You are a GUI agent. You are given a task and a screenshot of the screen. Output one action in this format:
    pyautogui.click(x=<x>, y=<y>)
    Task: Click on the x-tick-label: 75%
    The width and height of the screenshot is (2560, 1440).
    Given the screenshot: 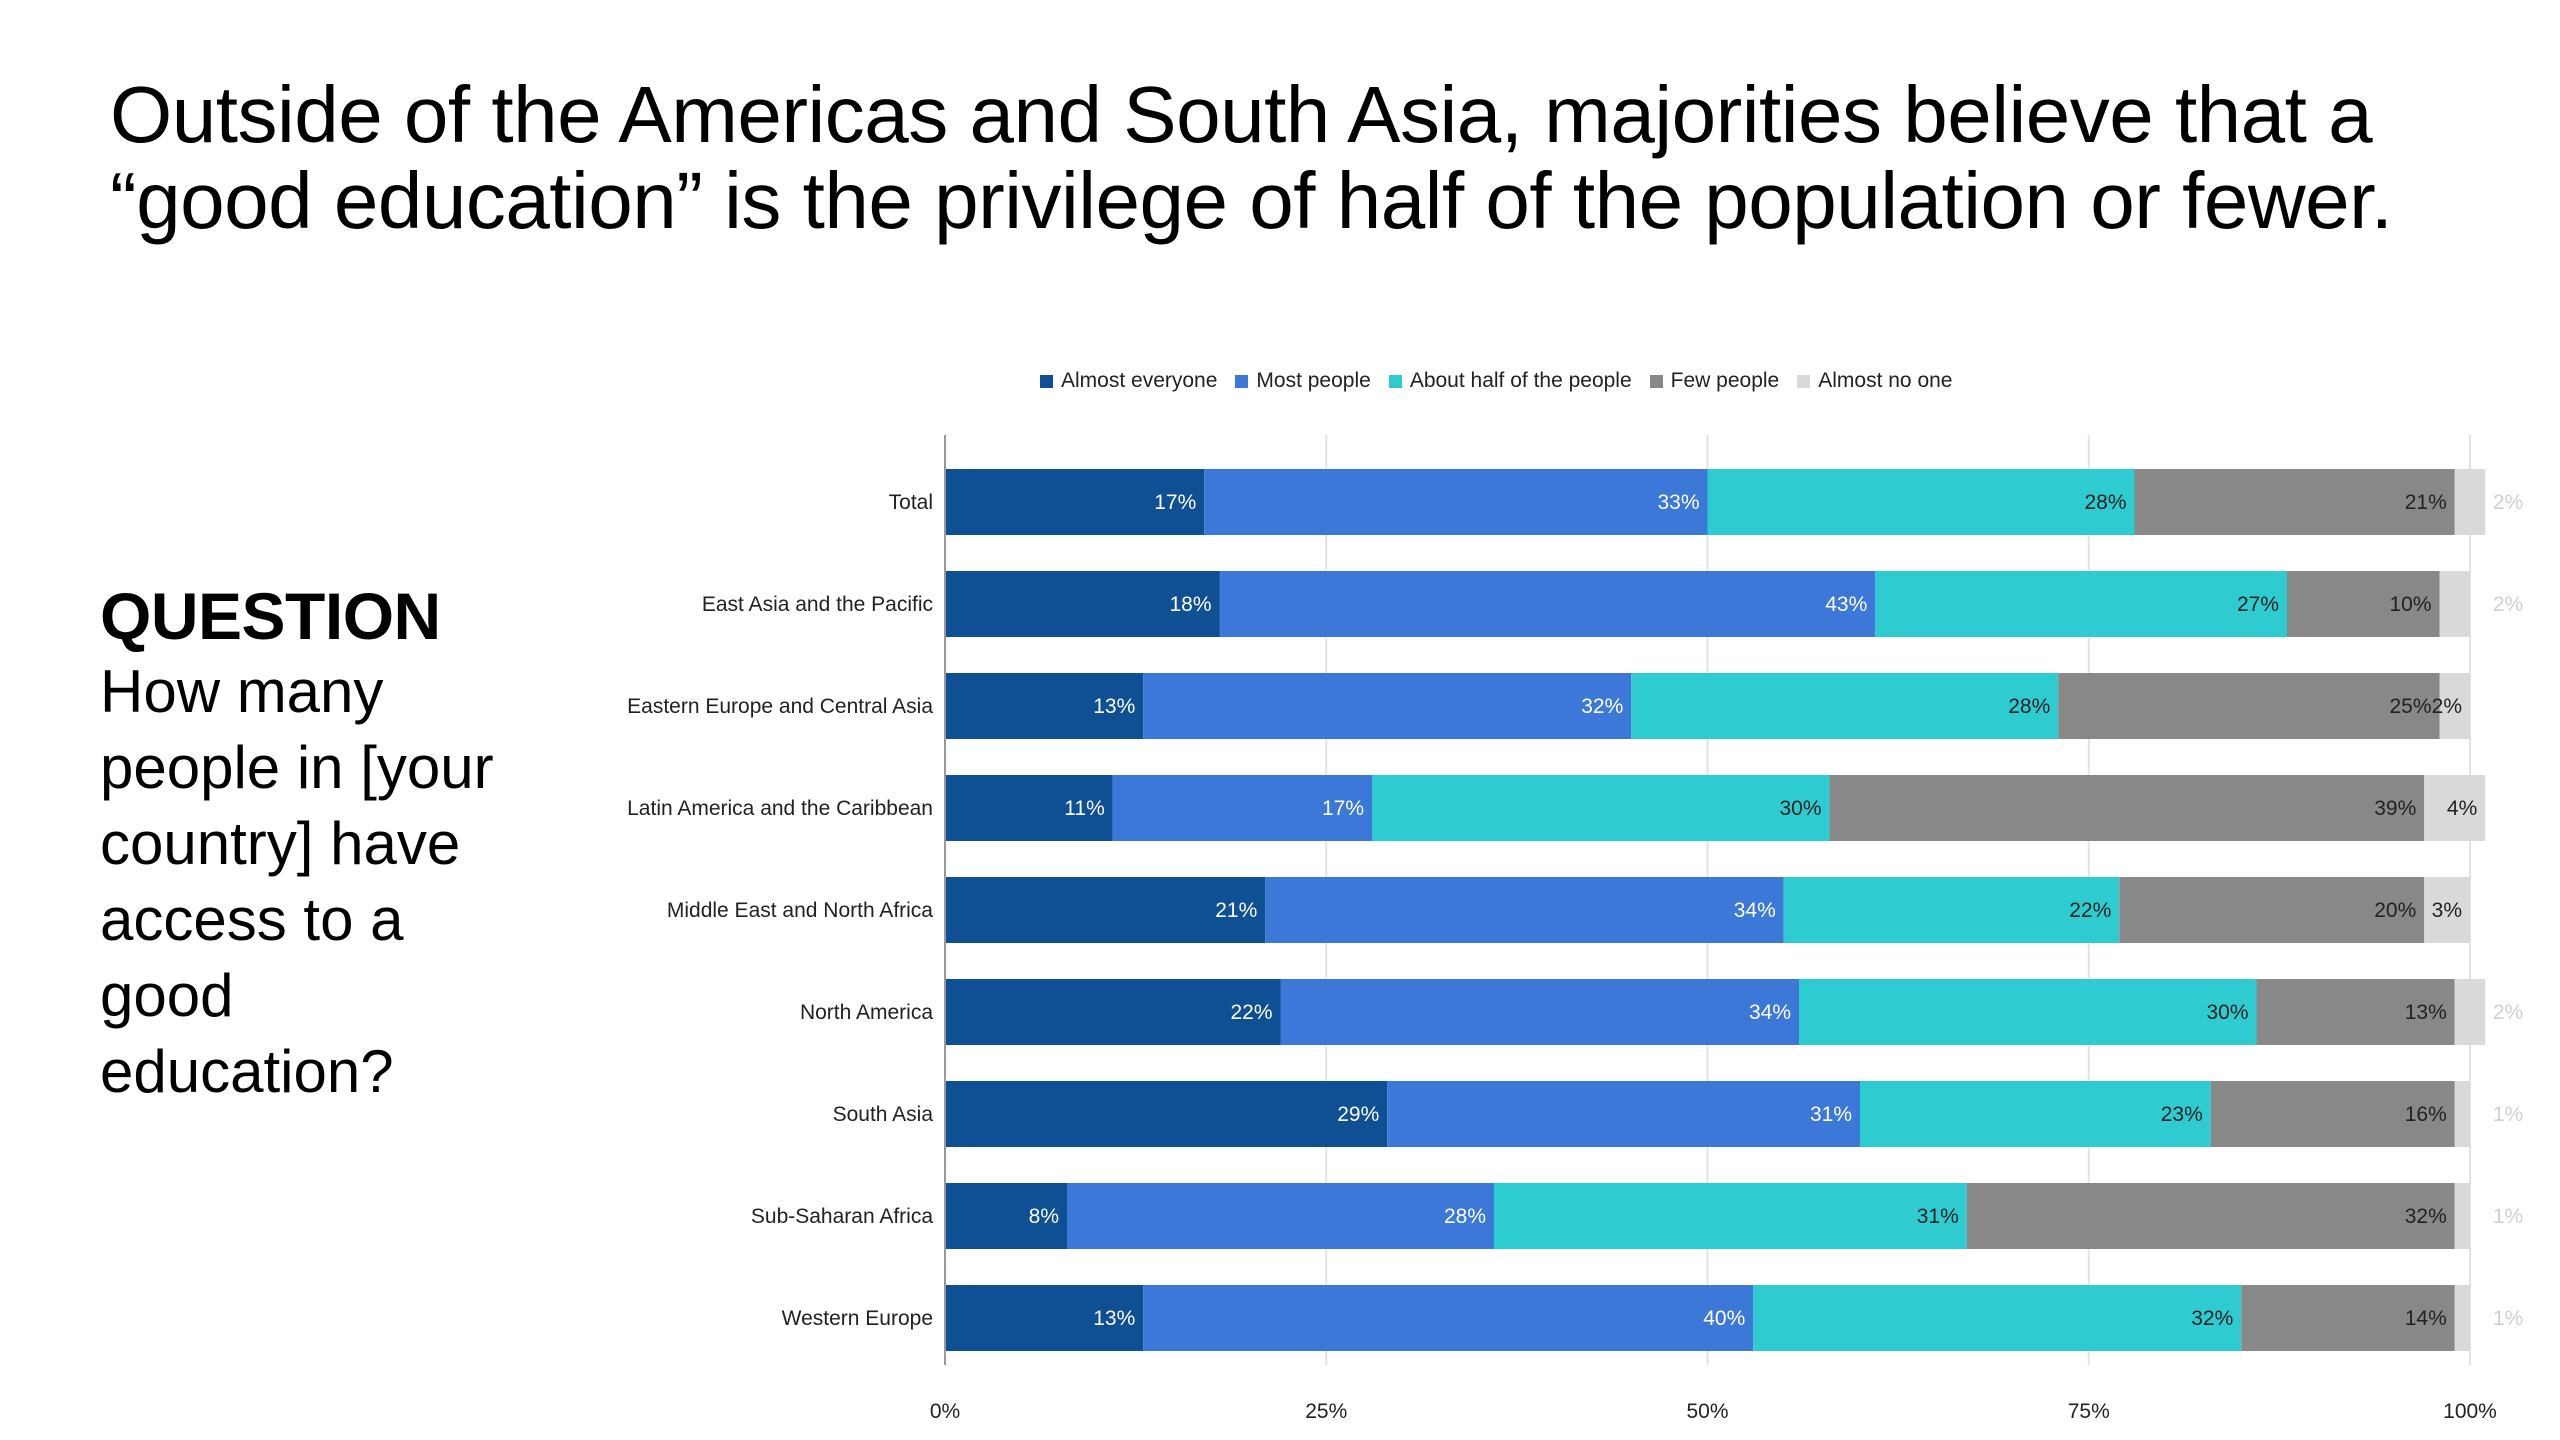 What is the action you would take?
    pyautogui.click(x=2089, y=1411)
    